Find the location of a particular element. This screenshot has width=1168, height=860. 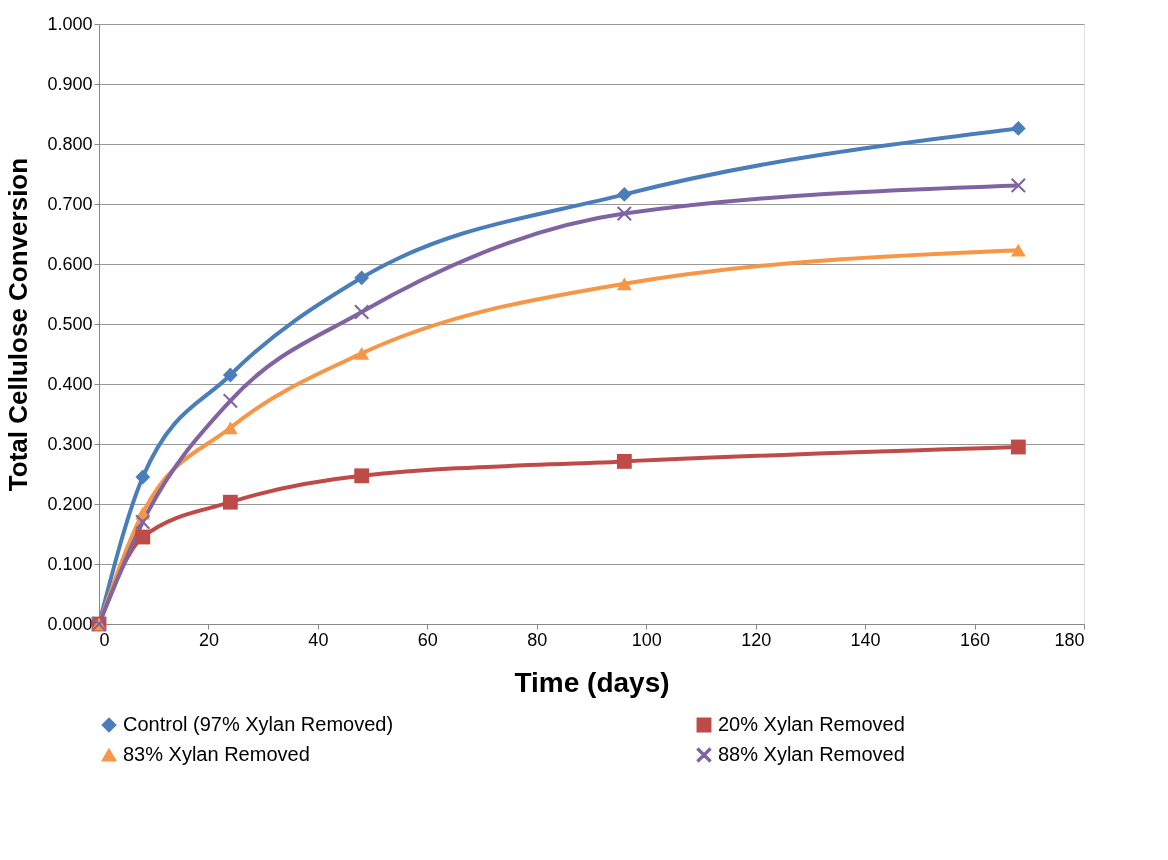

y-tick-label: 0.100 is located at coordinates (70, 563).